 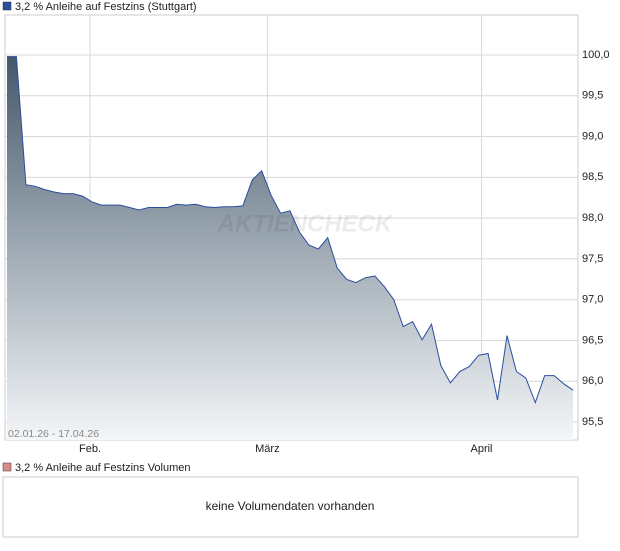 I want to click on watermark: AKTIENCHECK, so click(x=305, y=223).